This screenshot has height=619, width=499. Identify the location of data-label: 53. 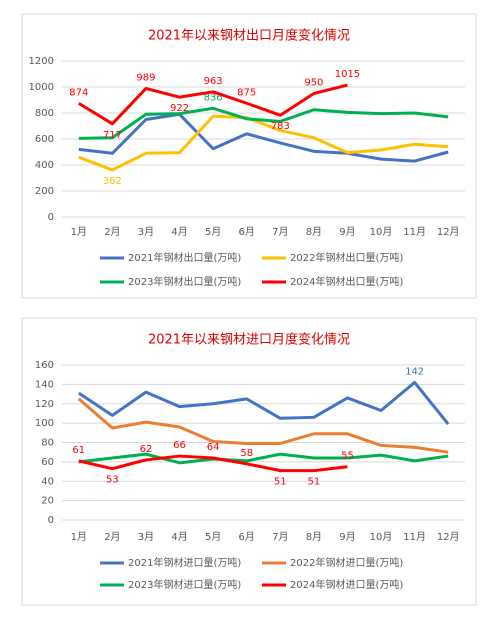
(112, 480).